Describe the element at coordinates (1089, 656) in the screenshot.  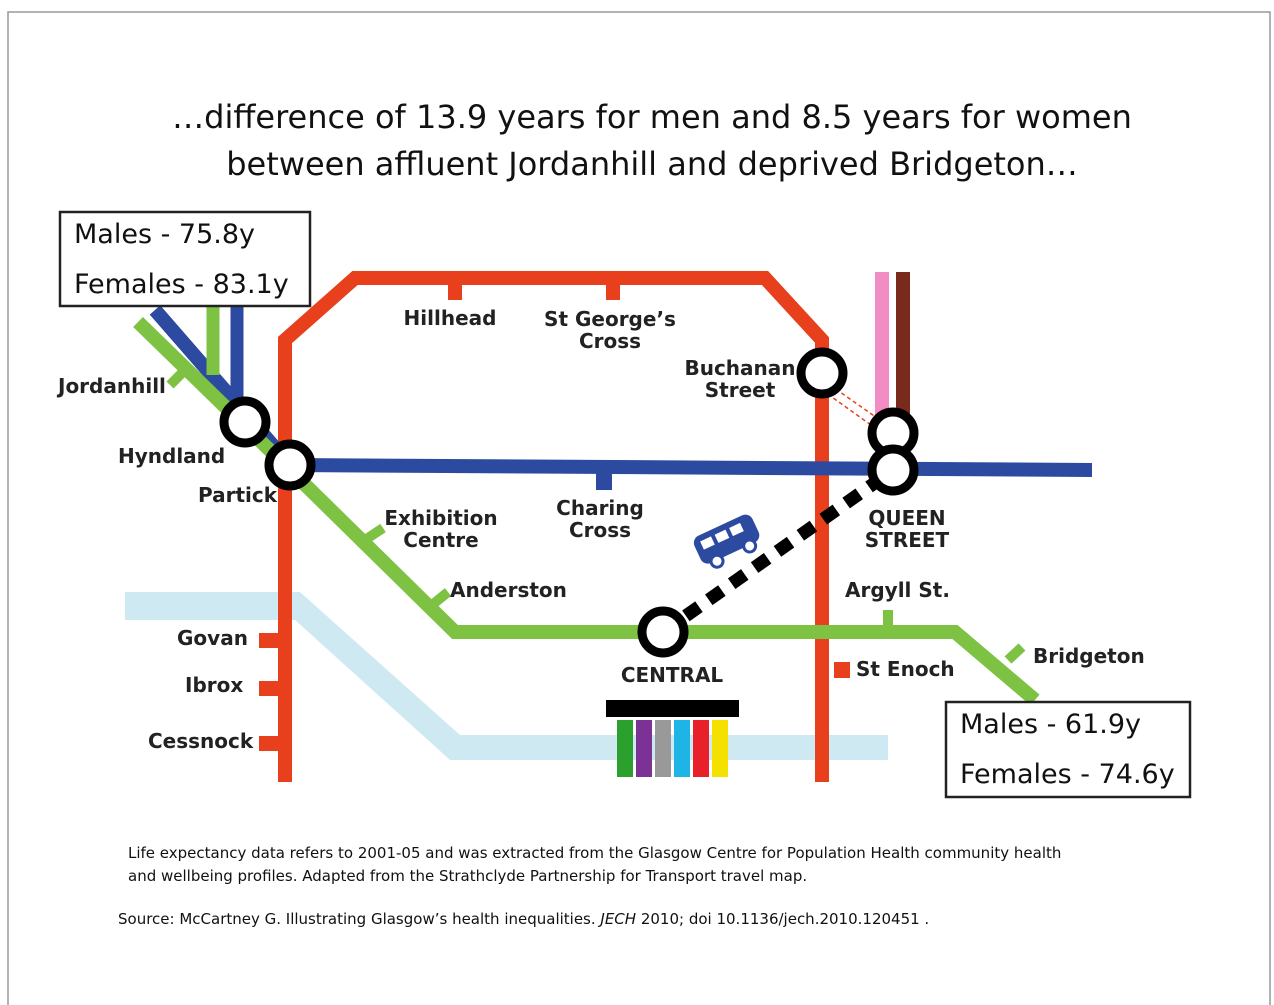
I see `station-label: Bridgeton` at that location.